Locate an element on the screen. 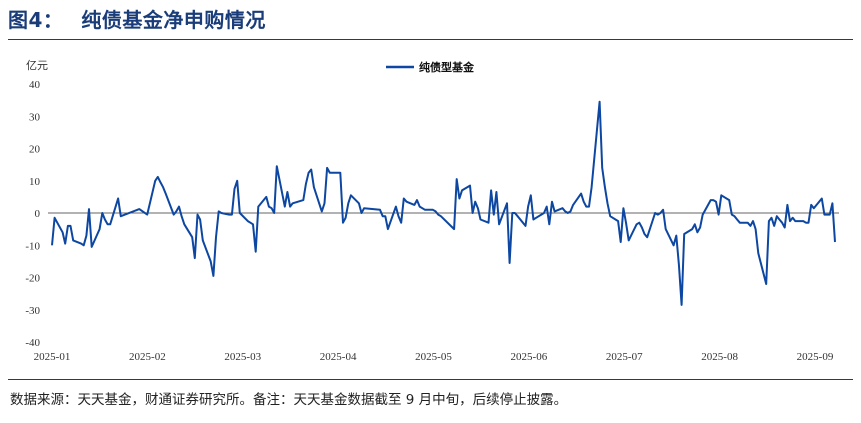 Image resolution: width=861 pixels, height=423 pixels. x-tick-label: 2025-02 is located at coordinates (147, 357).